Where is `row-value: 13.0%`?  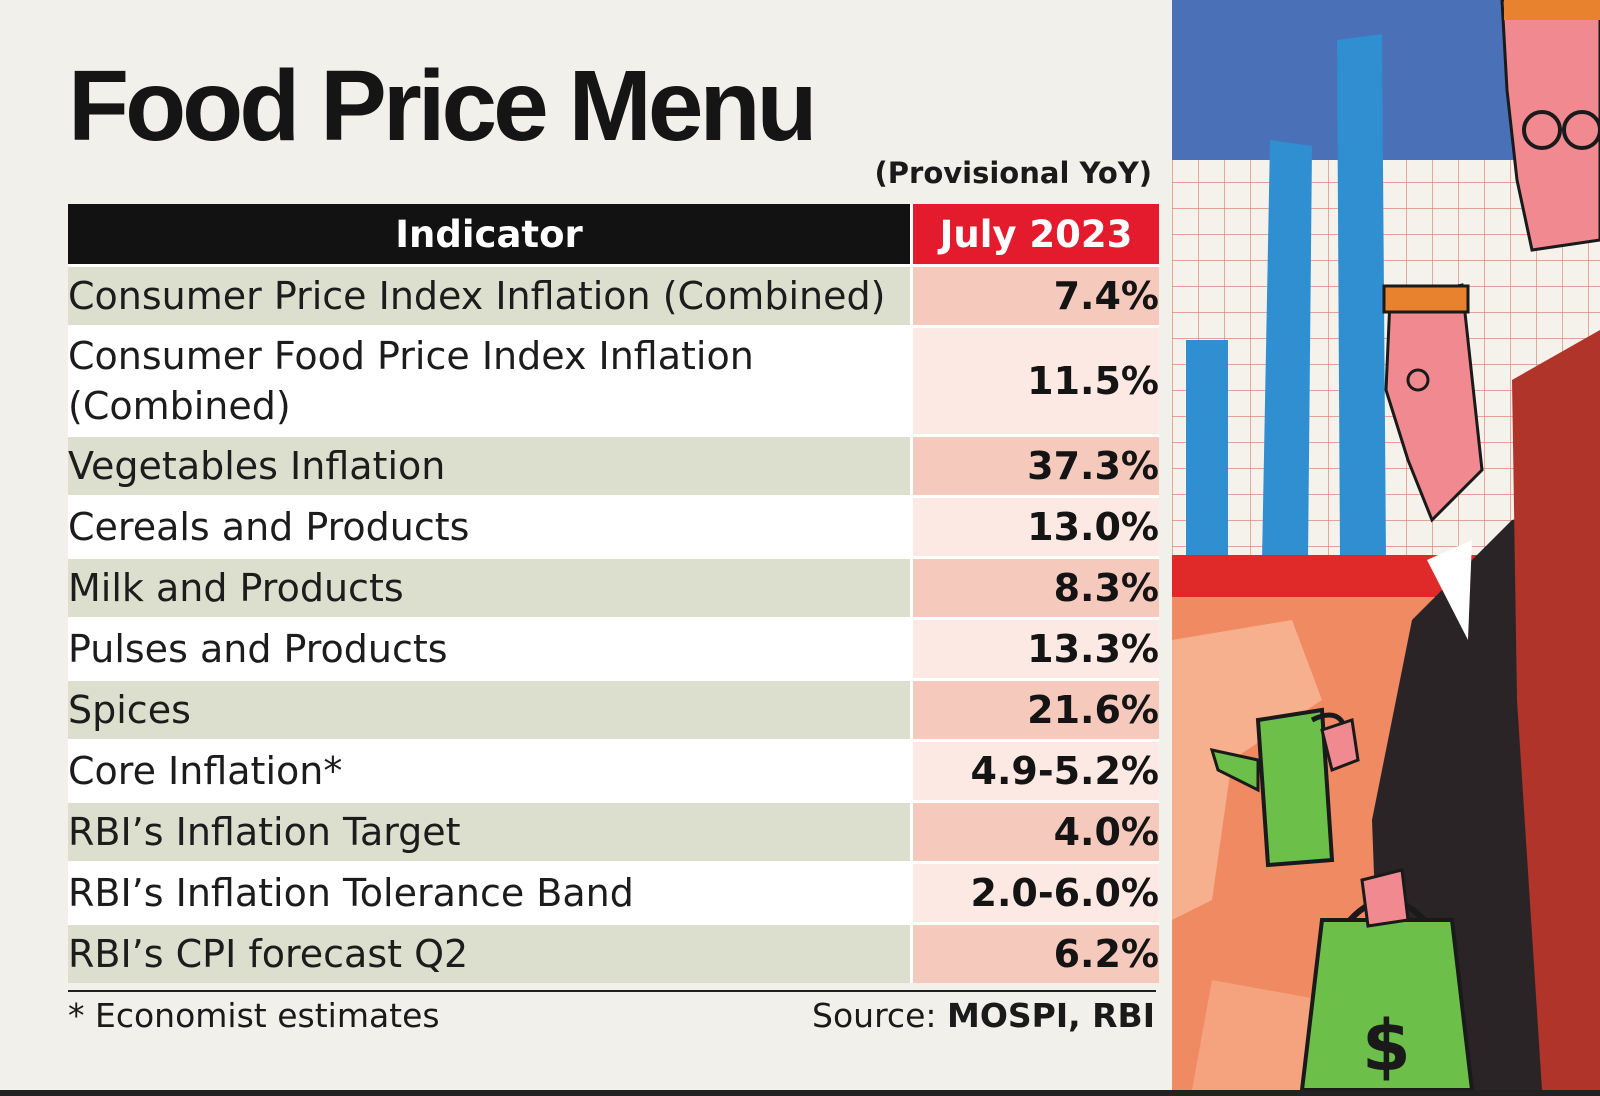
row-value: 13.0% is located at coordinates (1034, 526).